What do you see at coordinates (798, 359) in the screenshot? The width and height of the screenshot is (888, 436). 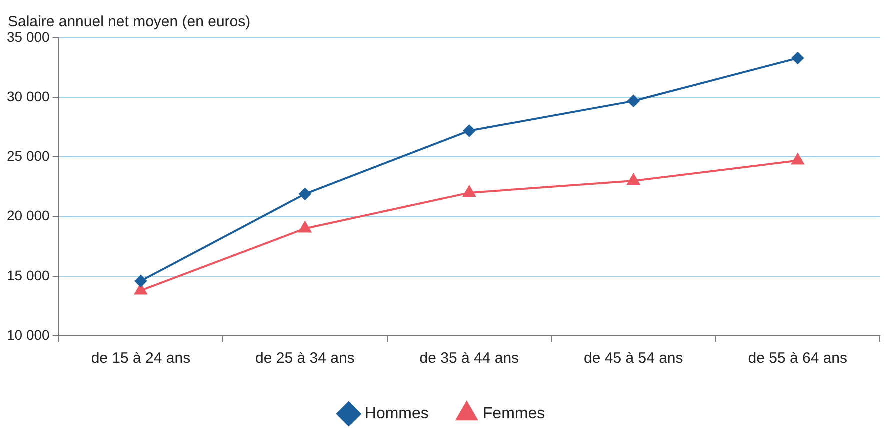 I see `x-tick-label: de 55 à 64 ans` at bounding box center [798, 359].